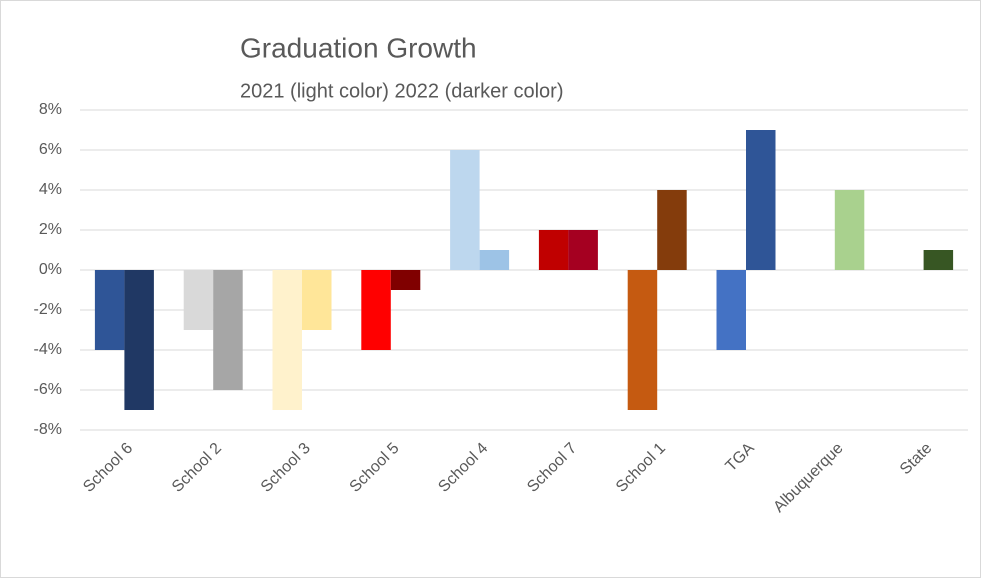  What do you see at coordinates (50, 109) in the screenshot?
I see `y-tick-label: 8%` at bounding box center [50, 109].